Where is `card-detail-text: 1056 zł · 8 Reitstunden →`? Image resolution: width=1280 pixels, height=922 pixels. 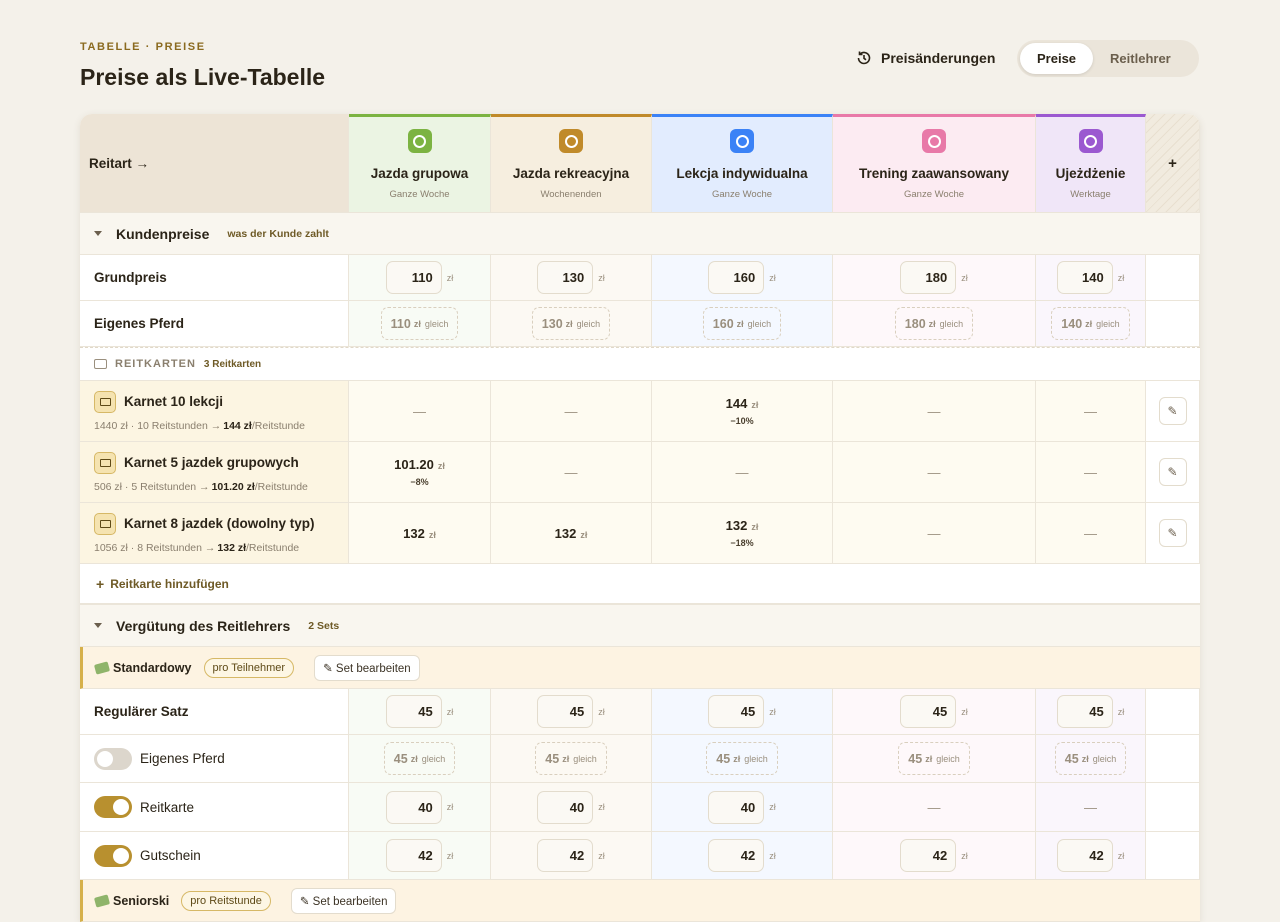 card-detail-text: 1056 zł · 8 Reitstunden → is located at coordinates (155, 547).